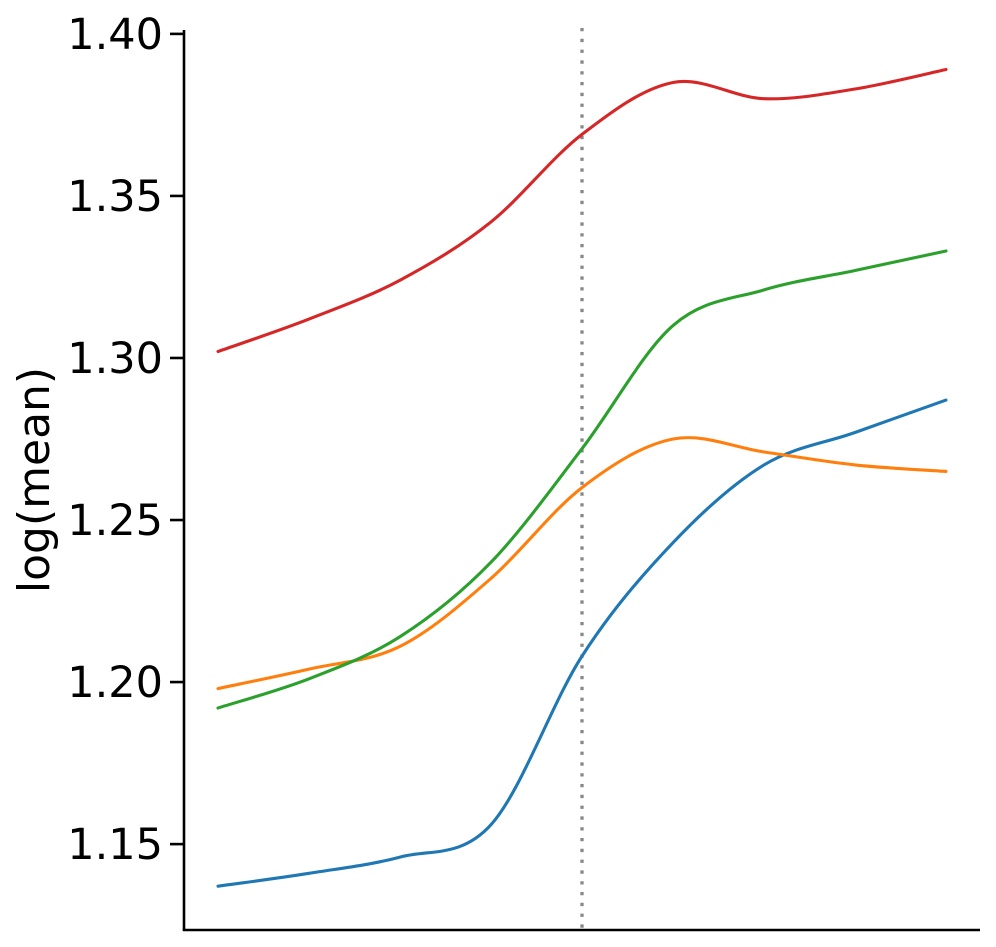  Describe the element at coordinates (115, 521) in the screenshot. I see `y-tick-label: 1.25` at that location.